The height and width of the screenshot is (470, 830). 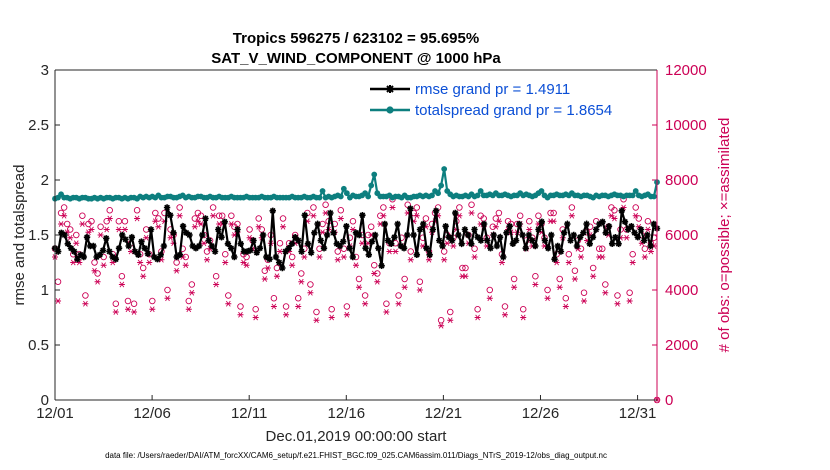 What do you see at coordinates (347, 413) in the screenshot?
I see `x-tick-label: 12/16` at bounding box center [347, 413].